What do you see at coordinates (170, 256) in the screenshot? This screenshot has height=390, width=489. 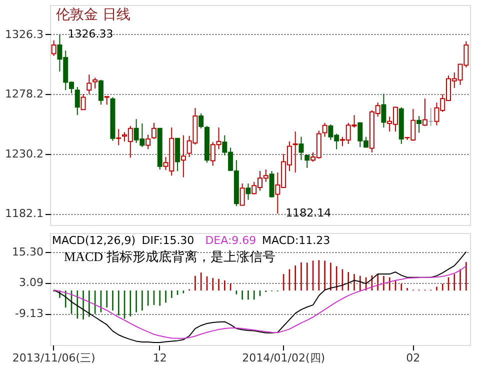 I see `annotation: MACD 指标形成底背离，是上涨信号` at bounding box center [170, 256].